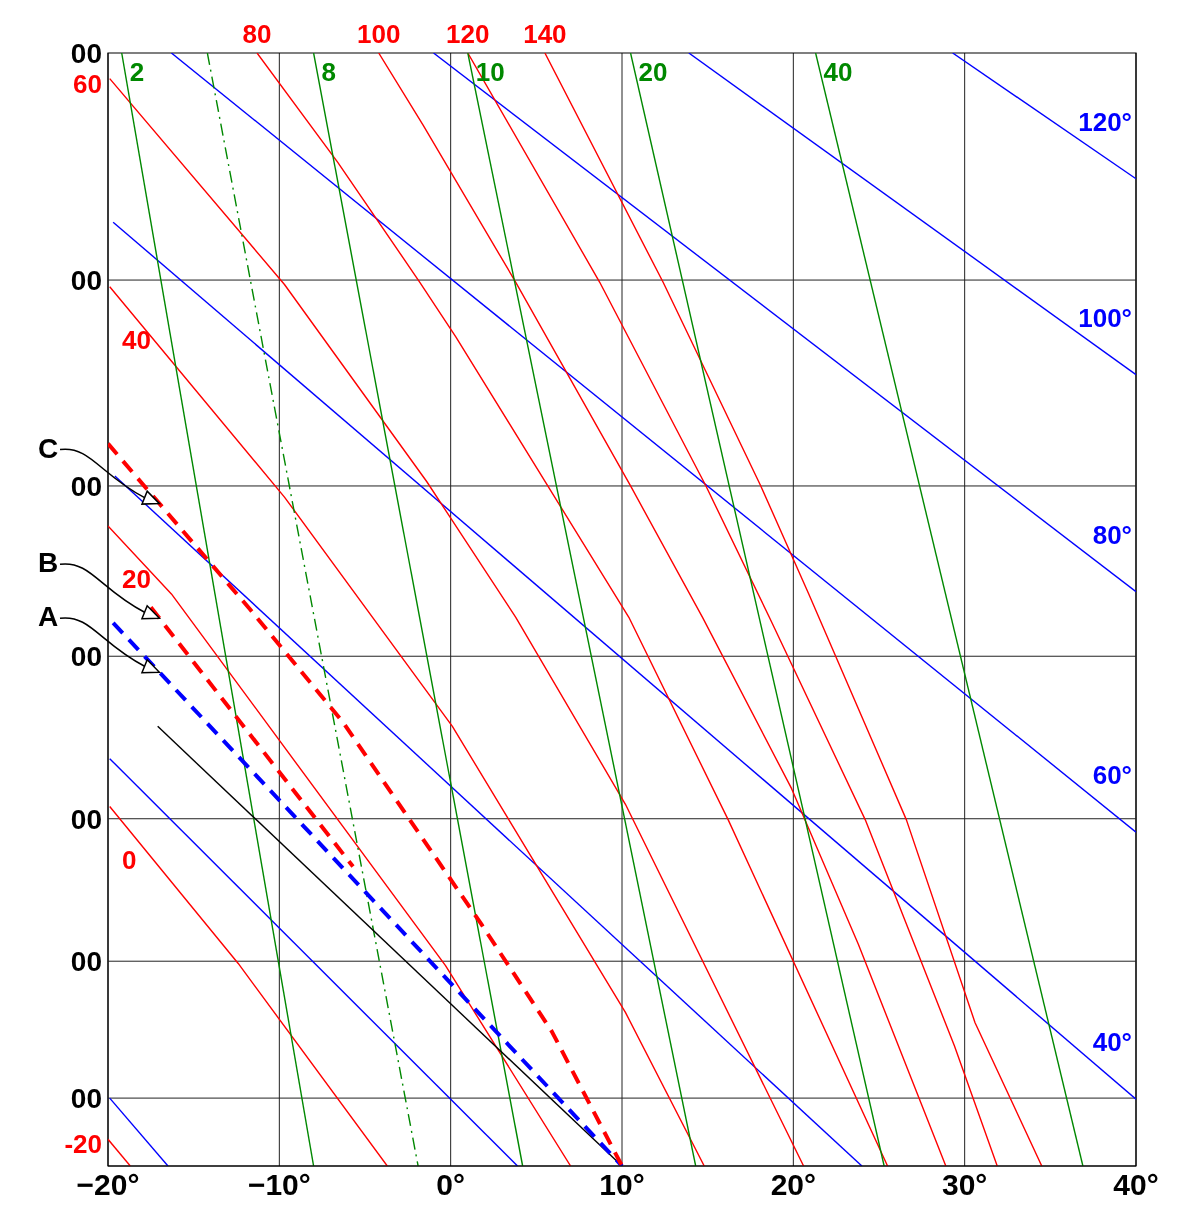  What do you see at coordinates (1112, 775) in the screenshot?
I see `series-label: 60°` at bounding box center [1112, 775].